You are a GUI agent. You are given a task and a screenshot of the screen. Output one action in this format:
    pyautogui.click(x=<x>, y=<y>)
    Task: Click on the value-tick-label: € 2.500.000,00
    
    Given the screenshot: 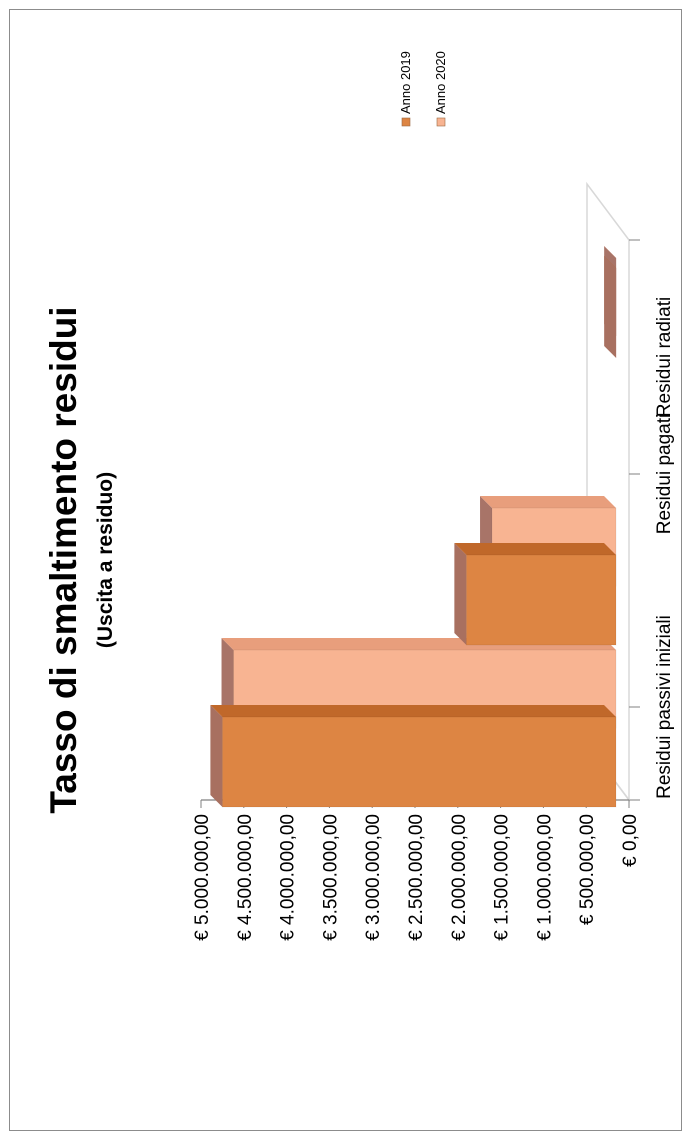 What is the action you would take?
    pyautogui.click(x=416, y=877)
    